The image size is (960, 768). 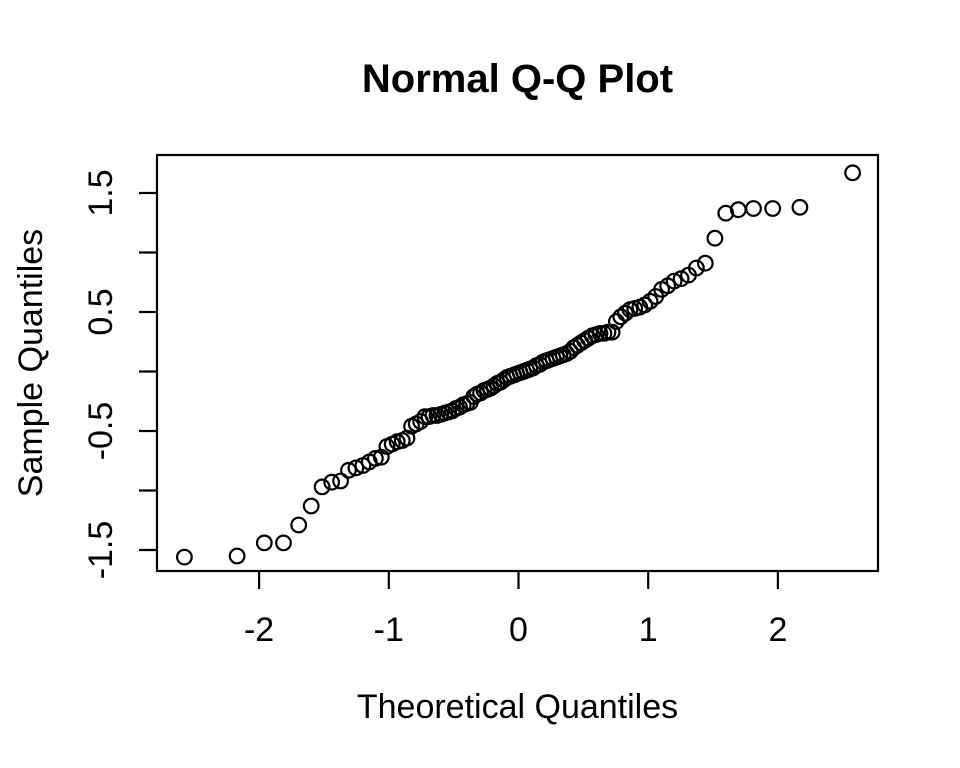 What do you see at coordinates (517, 707) in the screenshot?
I see `x-axis-title: Theoretical Quantiles` at bounding box center [517, 707].